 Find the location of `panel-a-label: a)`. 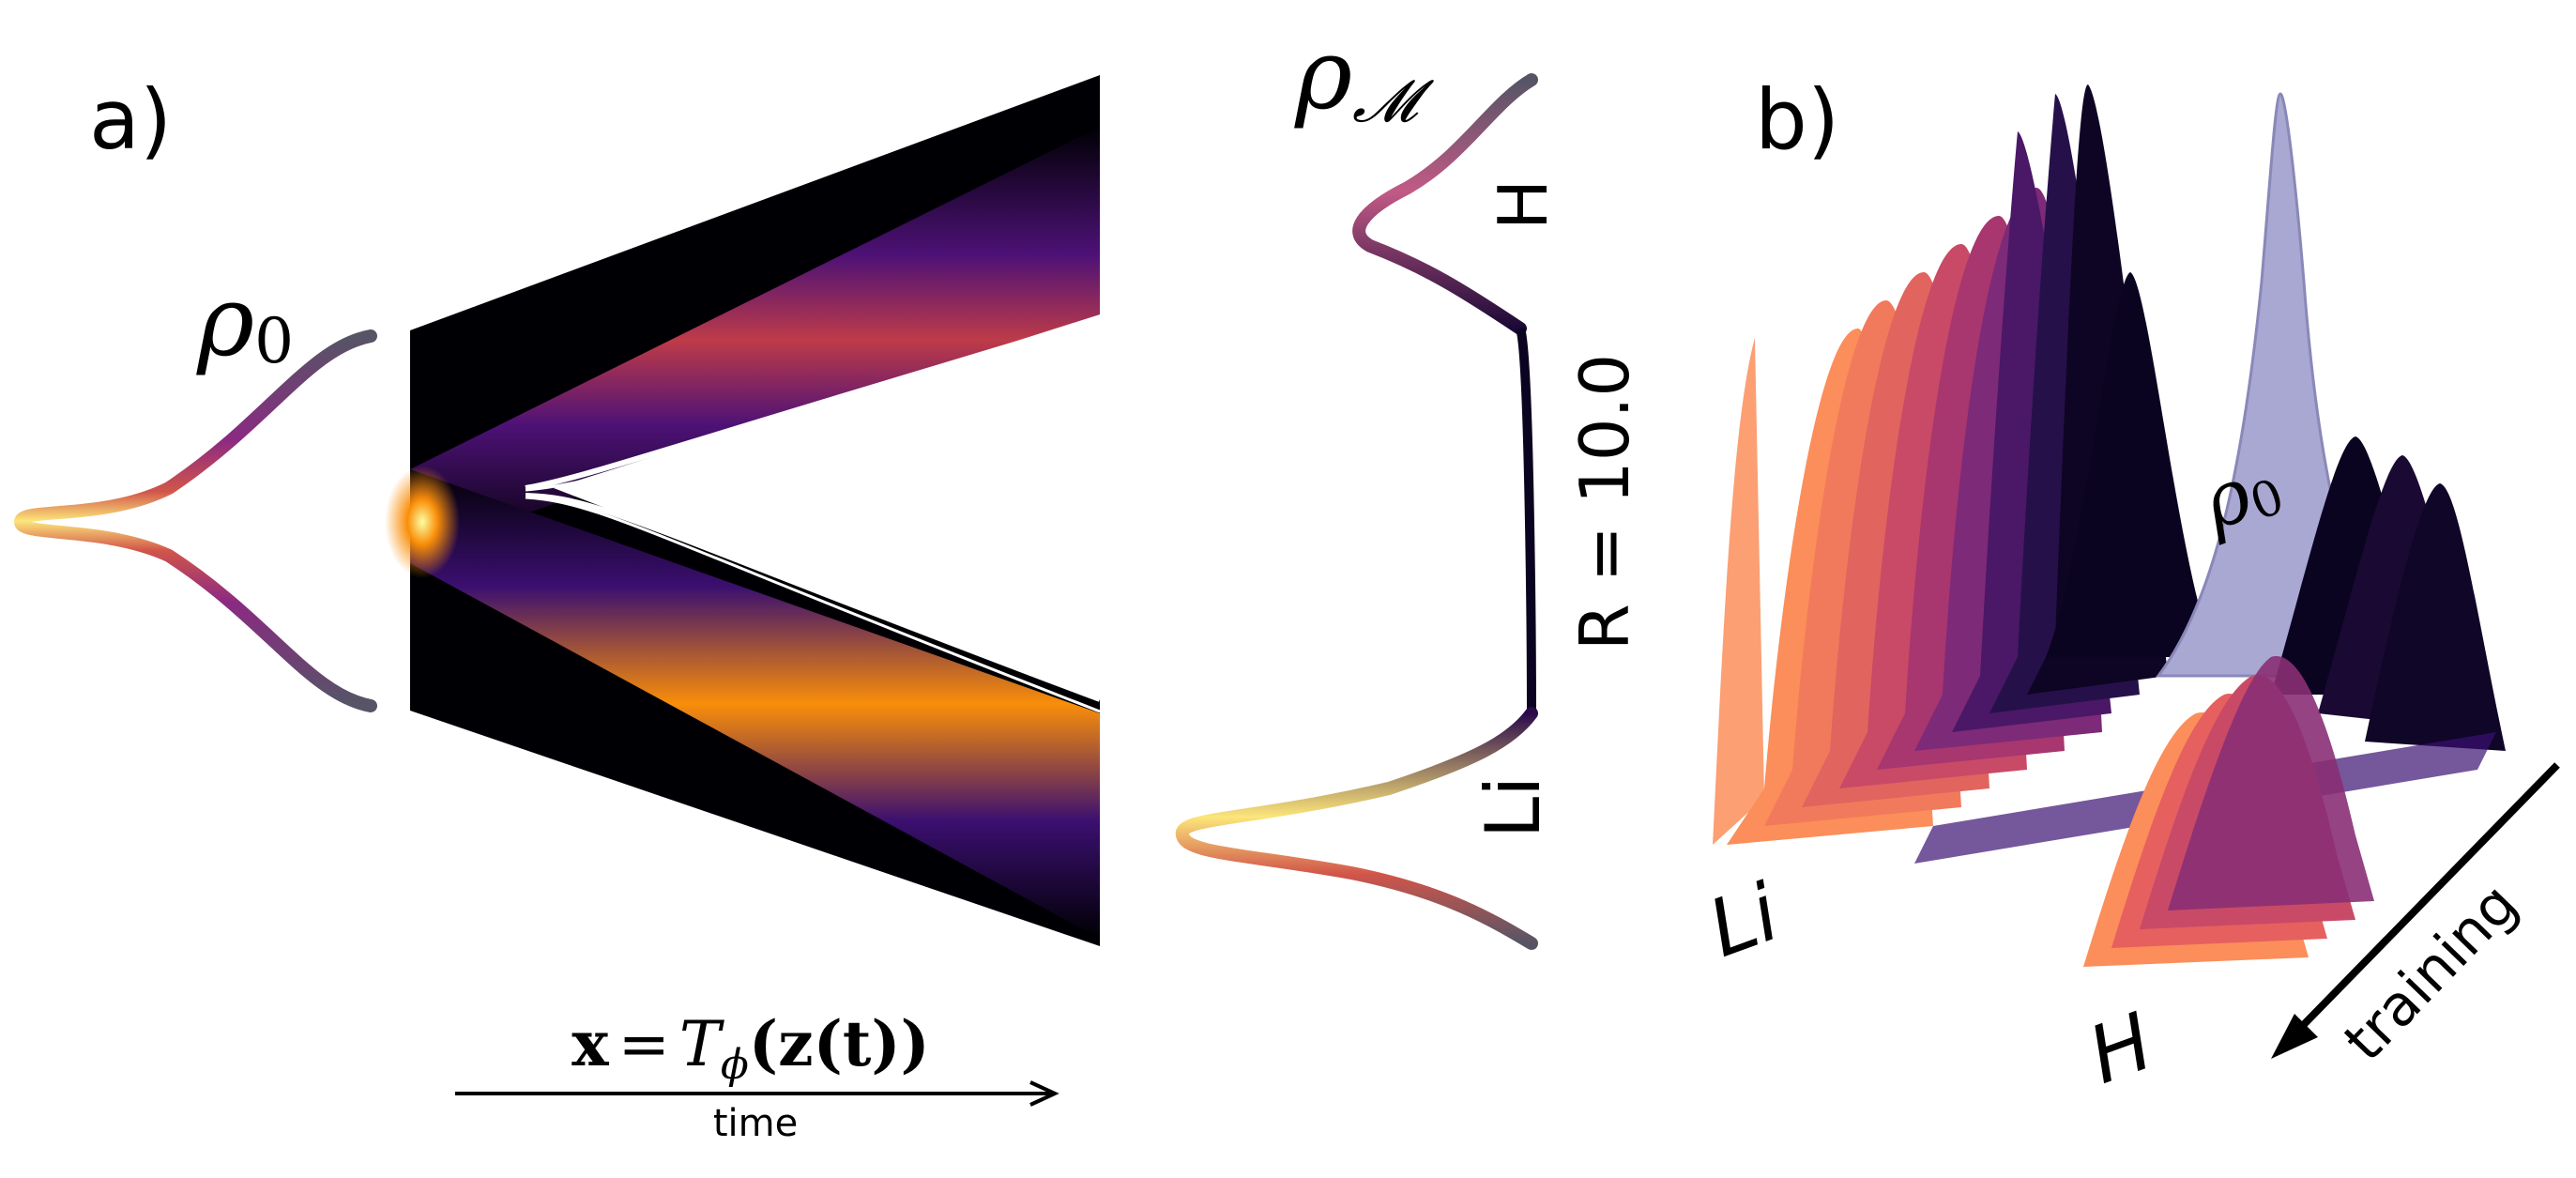

panel-a-label: a) is located at coordinates (130, 119).